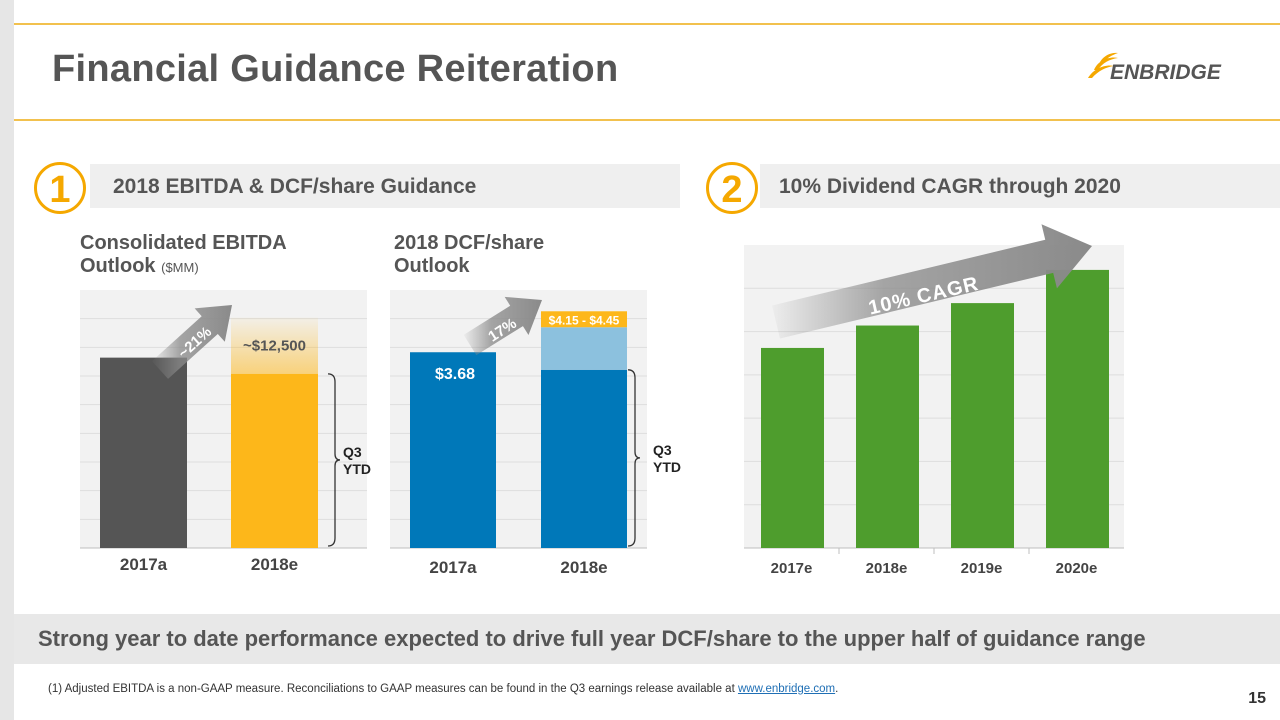  Describe the element at coordinates (1077, 408) in the screenshot. I see `dividend-bar-2020e` at that location.